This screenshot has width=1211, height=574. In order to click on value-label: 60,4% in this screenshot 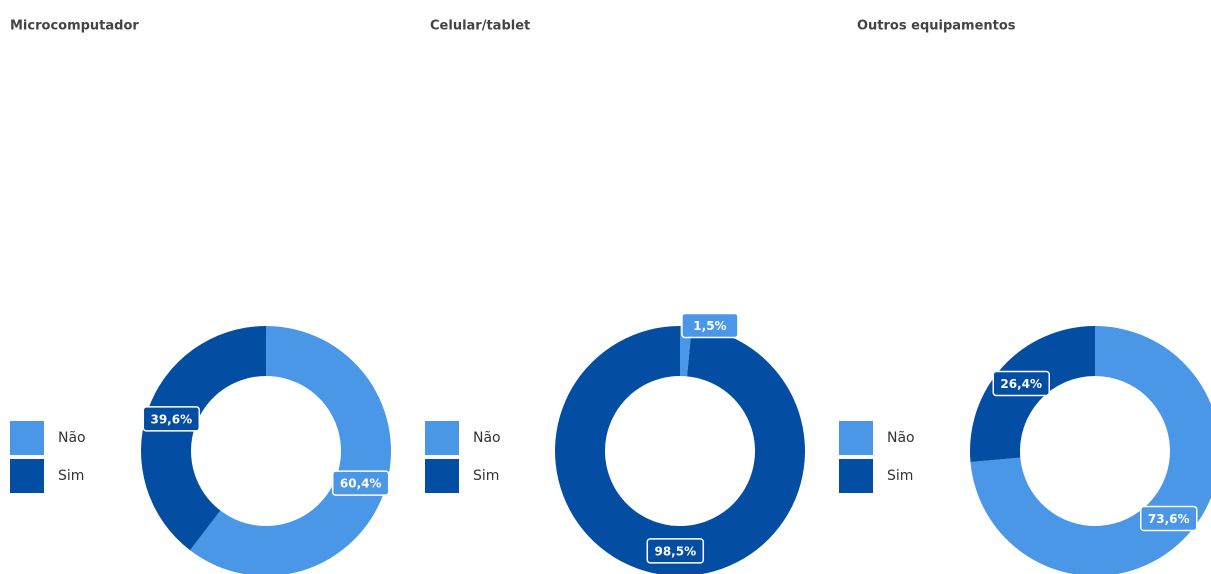, I will do `click(361, 484)`.